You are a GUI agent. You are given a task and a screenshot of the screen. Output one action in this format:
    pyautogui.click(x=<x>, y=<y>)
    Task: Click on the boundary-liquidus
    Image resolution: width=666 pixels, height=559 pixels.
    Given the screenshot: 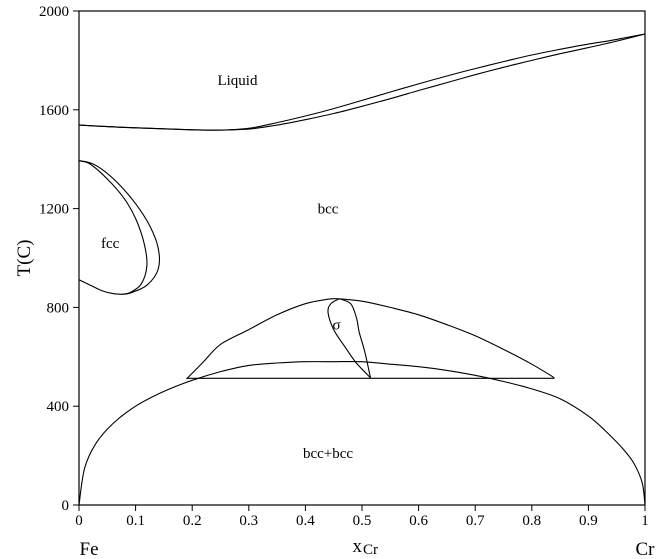 What is the action you would take?
    pyautogui.click(x=362, y=82)
    